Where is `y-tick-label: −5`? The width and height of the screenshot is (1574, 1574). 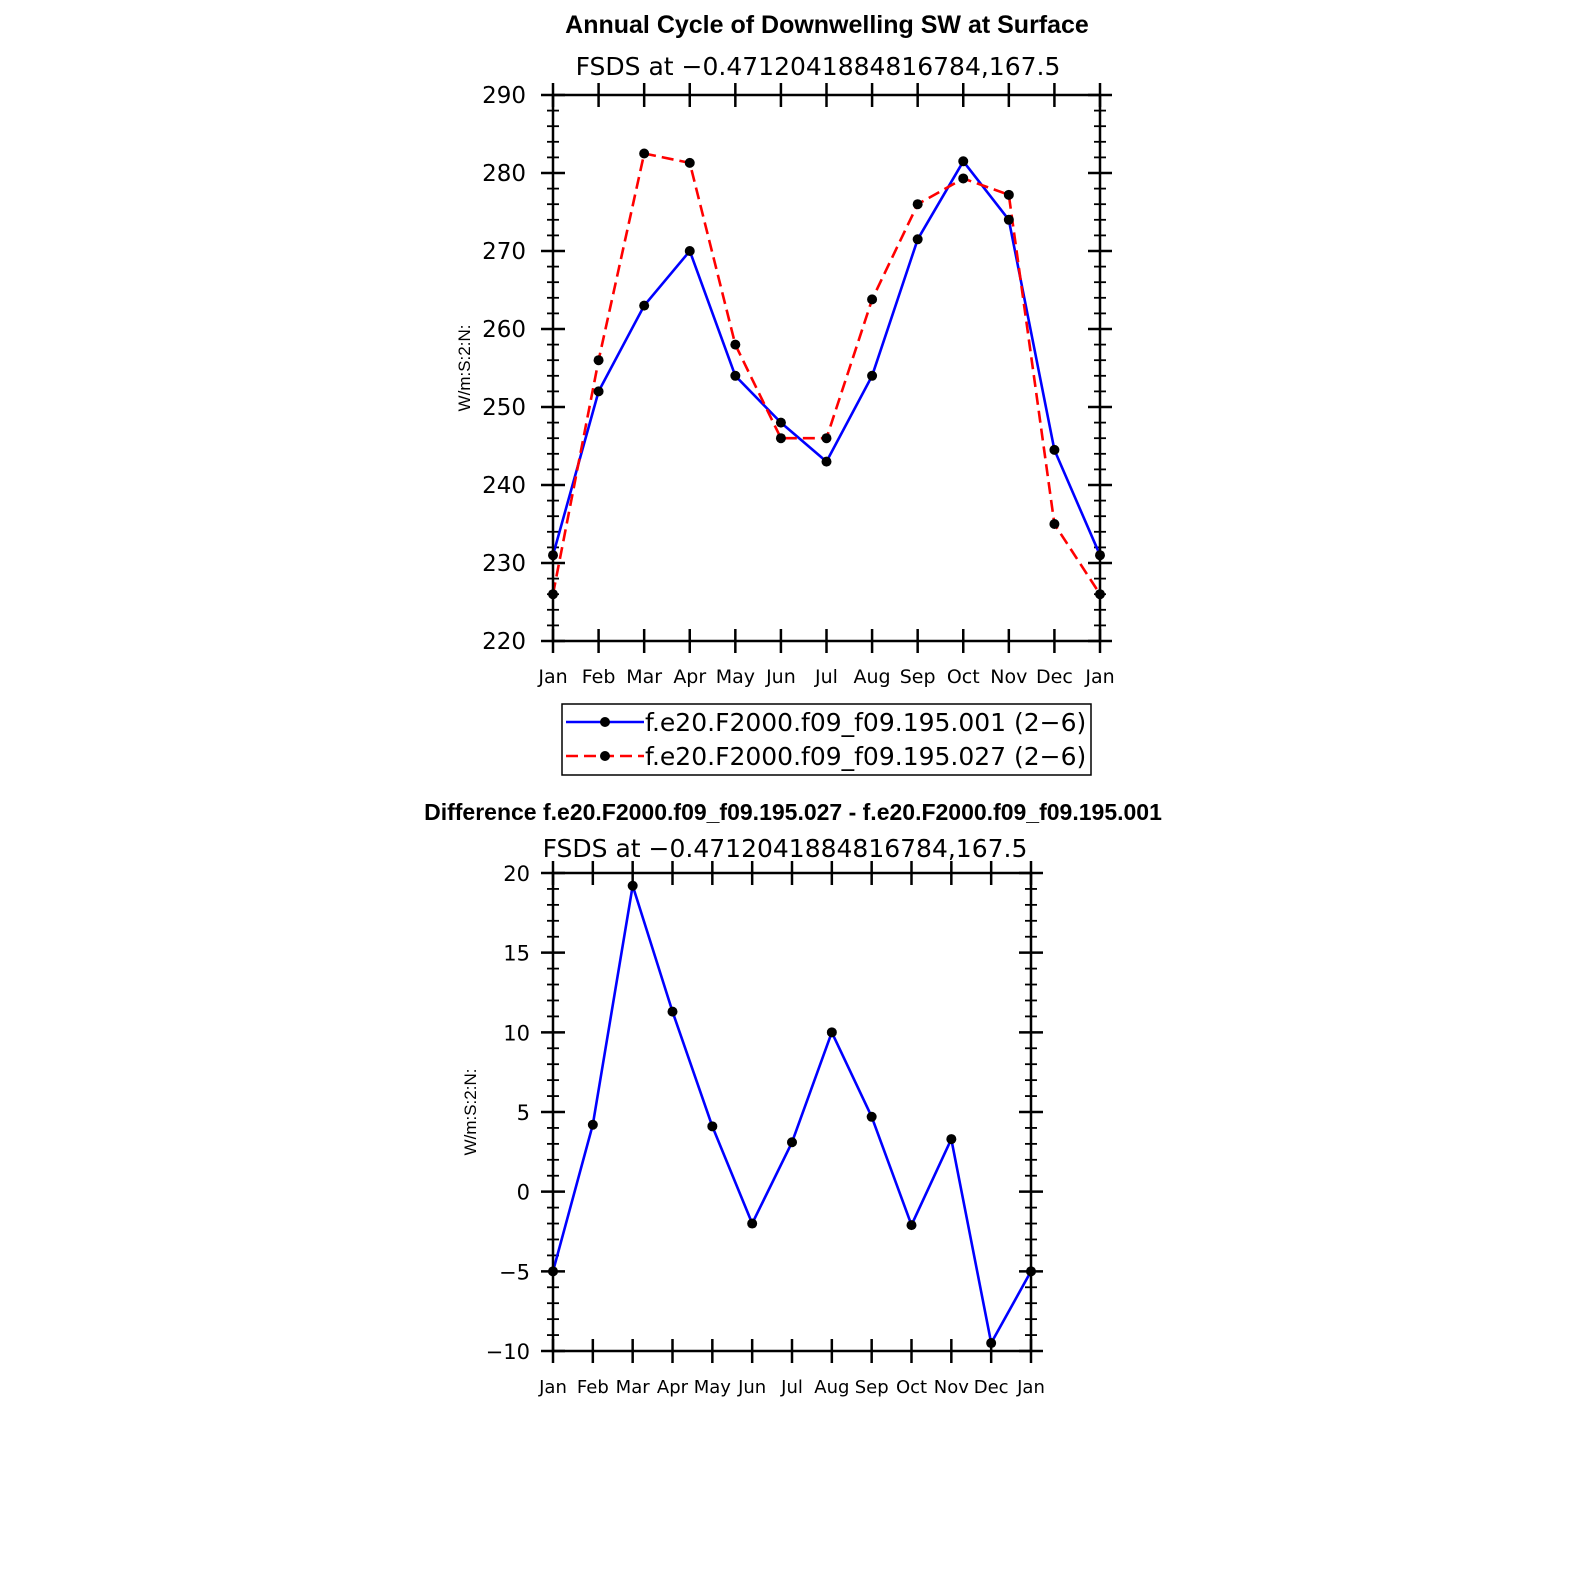 y-tick-label: −5 is located at coordinates (514, 1272).